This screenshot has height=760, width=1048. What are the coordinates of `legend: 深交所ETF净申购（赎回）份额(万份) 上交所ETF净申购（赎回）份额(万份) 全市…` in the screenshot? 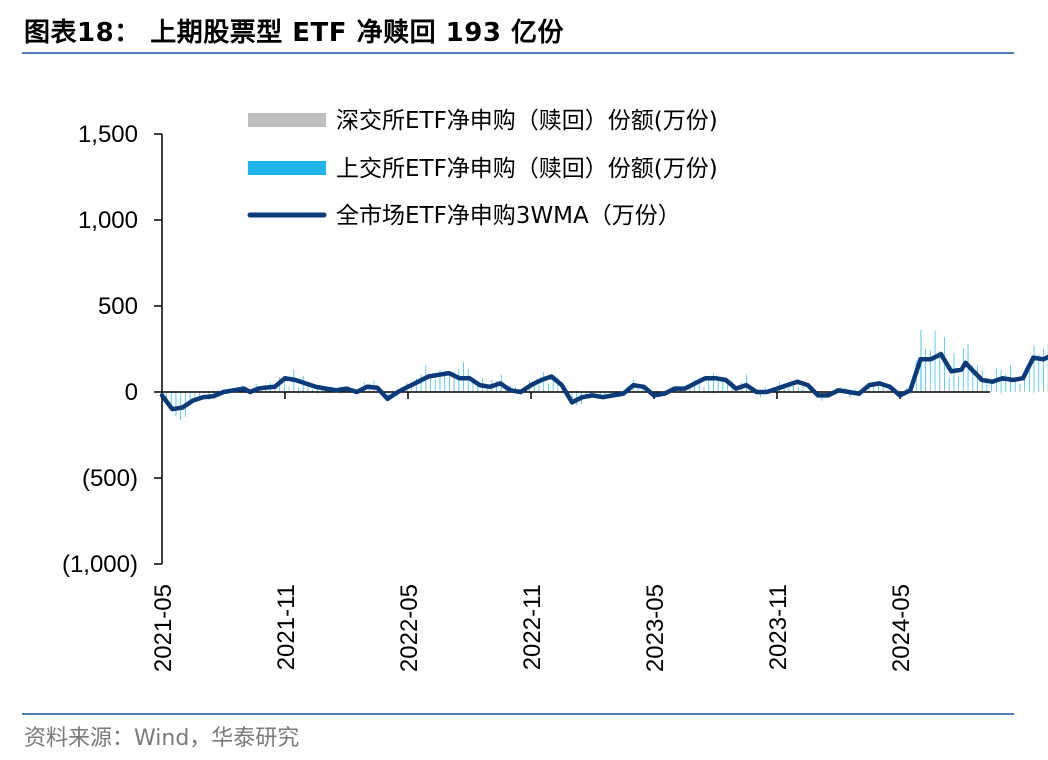 It's located at (482, 168).